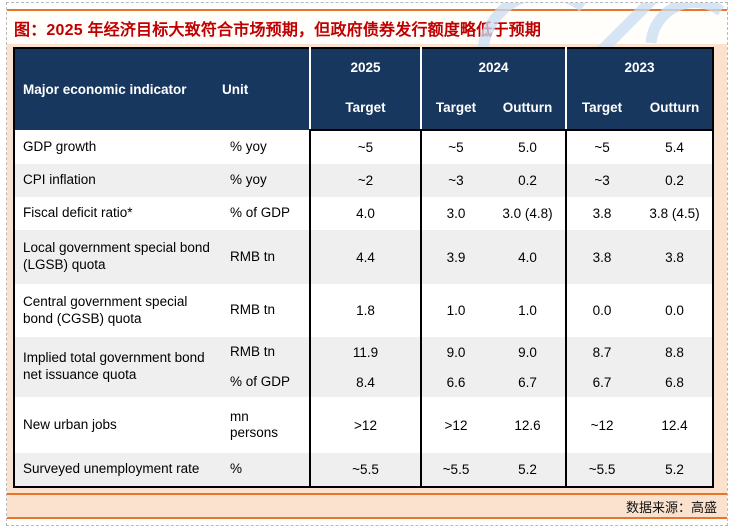 Image resolution: width=735 pixels, height=528 pixels. Describe the element at coordinates (59, 180) in the screenshot. I see `indicator-cell: CPI inflation` at that location.